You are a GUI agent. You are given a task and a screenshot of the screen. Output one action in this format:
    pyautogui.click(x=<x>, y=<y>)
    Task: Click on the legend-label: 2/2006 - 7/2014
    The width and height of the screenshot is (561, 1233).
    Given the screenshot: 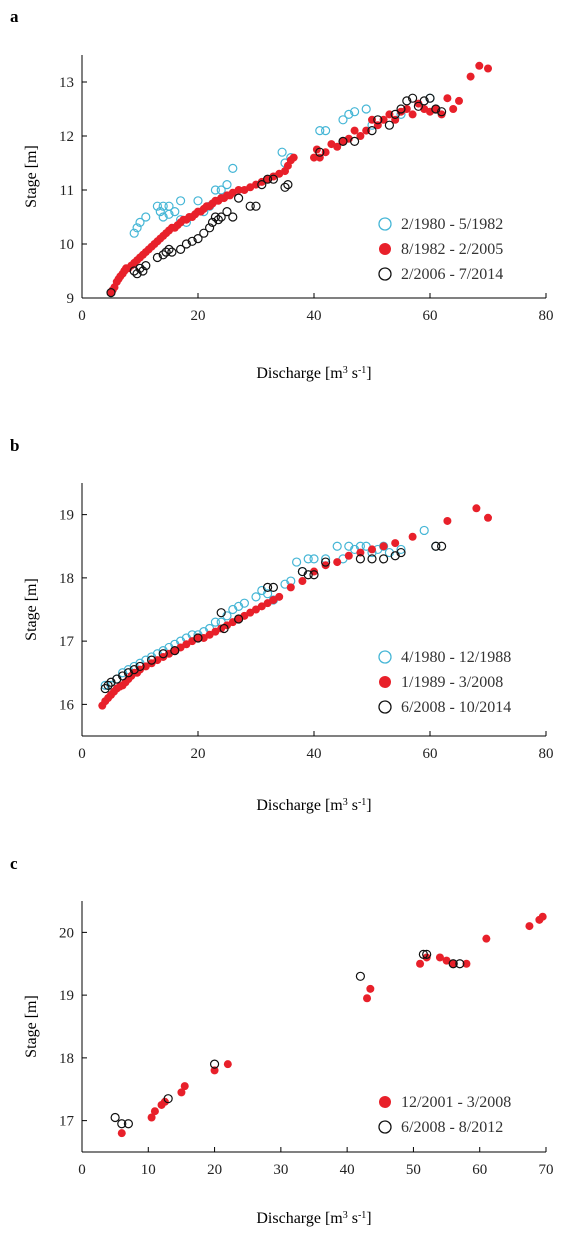 What is the action you would take?
    pyautogui.click(x=452, y=274)
    